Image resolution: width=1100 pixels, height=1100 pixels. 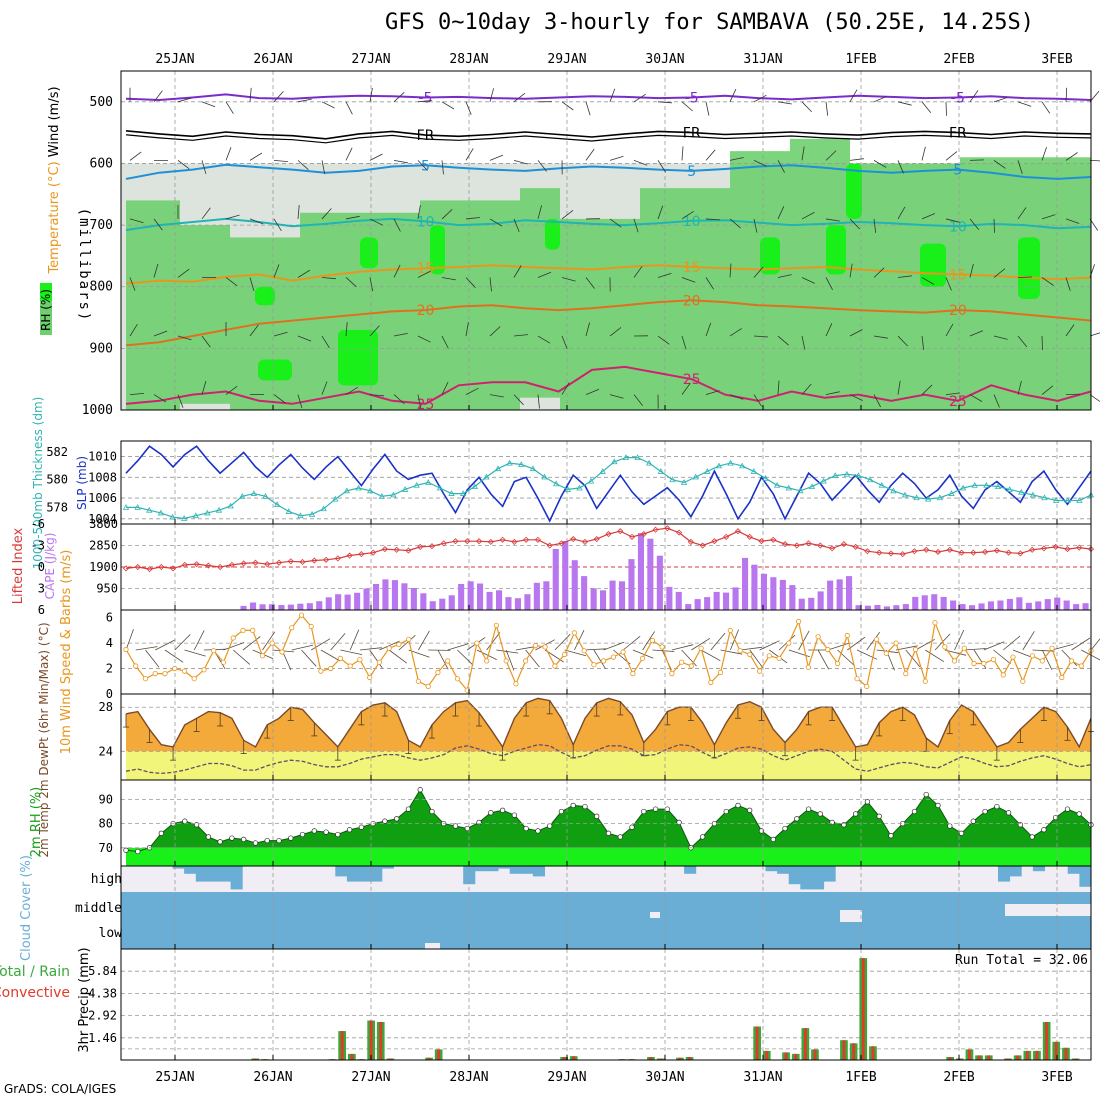 What do you see at coordinates (762, 59) in the screenshot?
I see `date-label-top-6: 31JAN` at bounding box center [762, 59].